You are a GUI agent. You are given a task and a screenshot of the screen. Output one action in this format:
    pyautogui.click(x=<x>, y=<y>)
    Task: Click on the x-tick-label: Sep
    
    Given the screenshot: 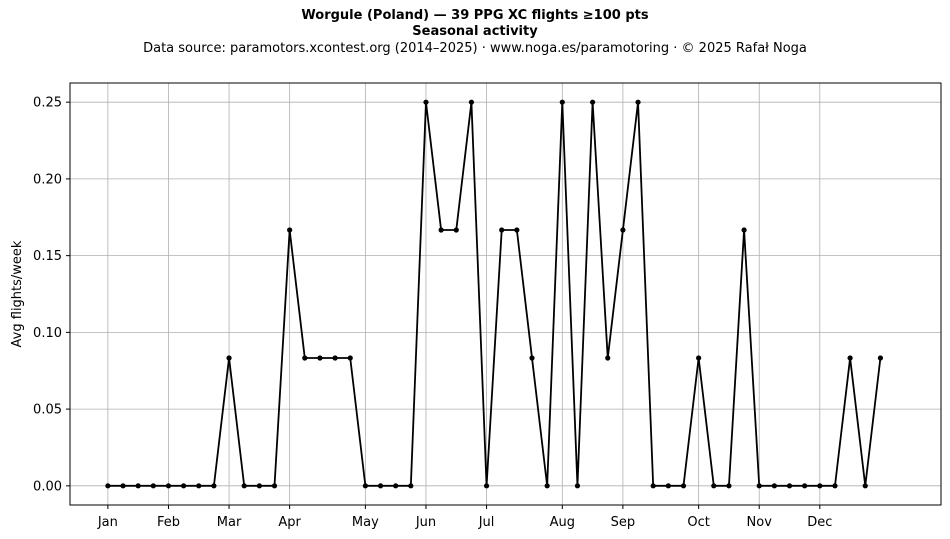 What is the action you would take?
    pyautogui.click(x=623, y=522)
    